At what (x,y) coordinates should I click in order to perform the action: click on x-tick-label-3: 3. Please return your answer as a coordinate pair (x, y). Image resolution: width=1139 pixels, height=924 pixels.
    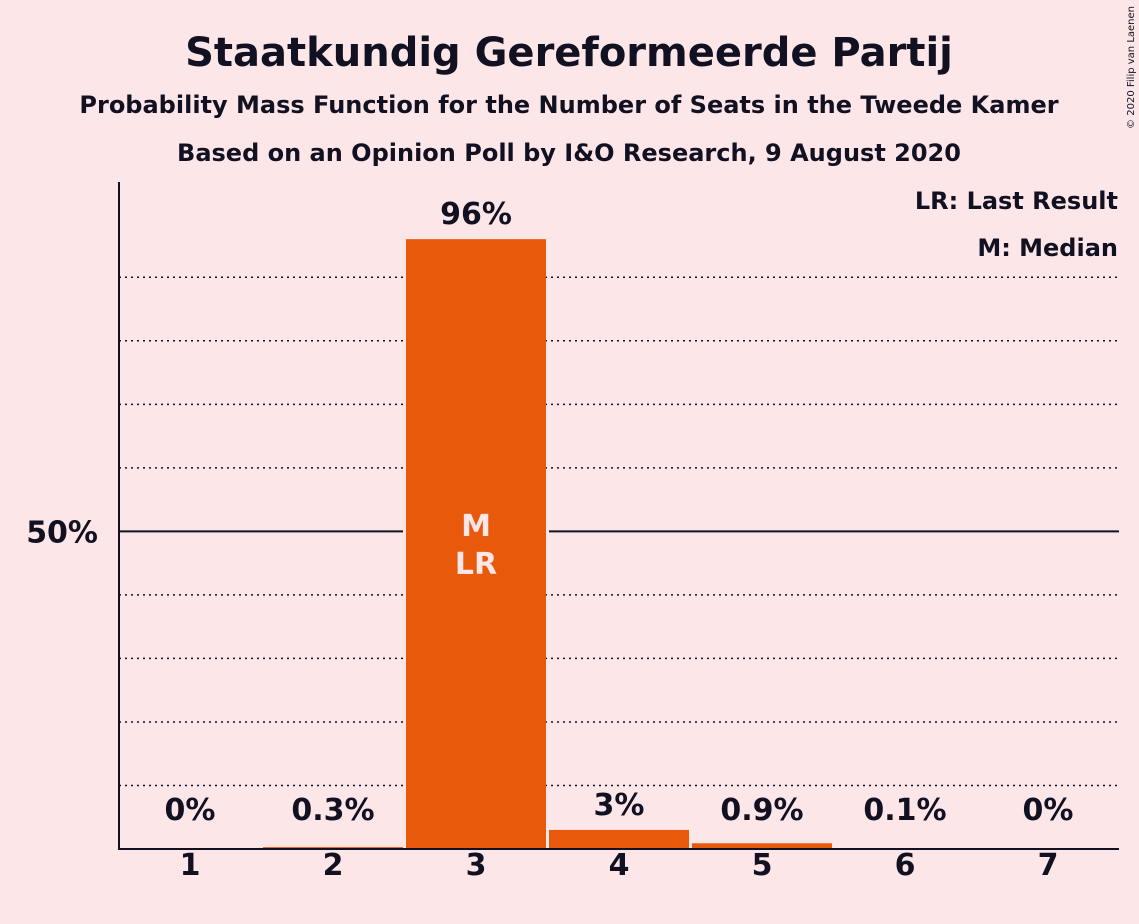
    Looking at the image, I should click on (476, 865).